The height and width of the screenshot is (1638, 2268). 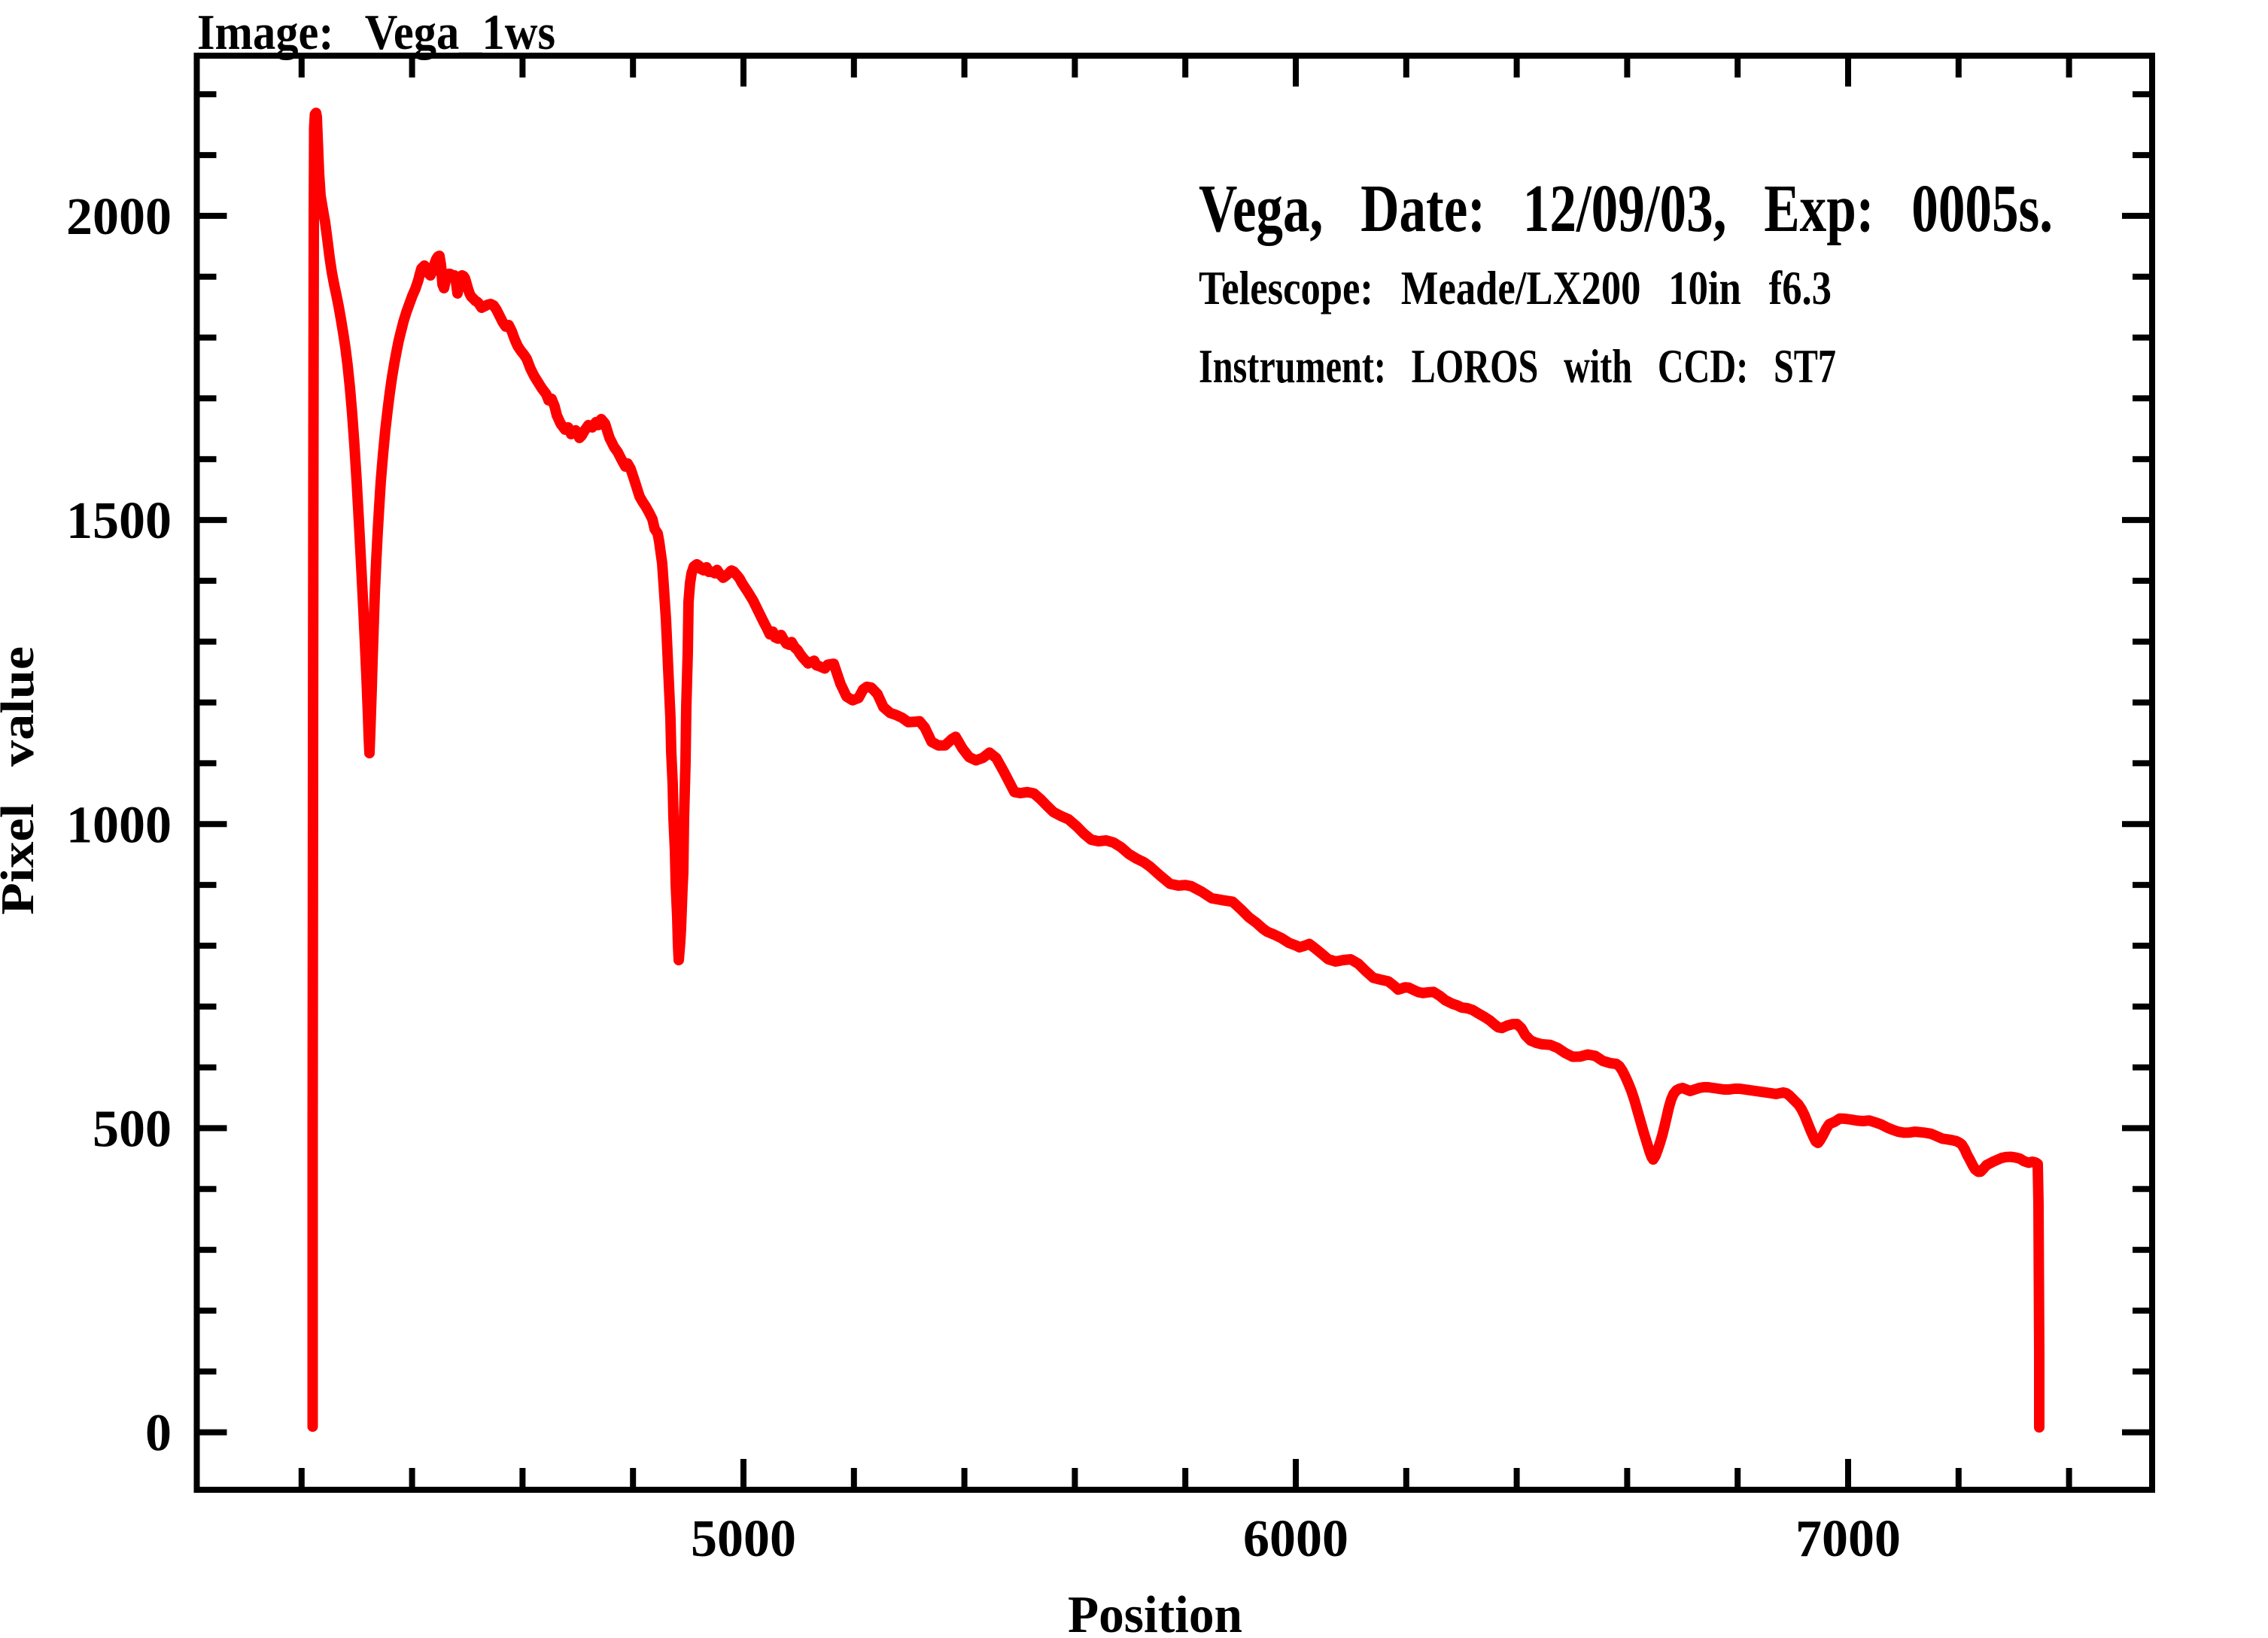 What do you see at coordinates (1848, 1539) in the screenshot?
I see `svg-text: 7000` at bounding box center [1848, 1539].